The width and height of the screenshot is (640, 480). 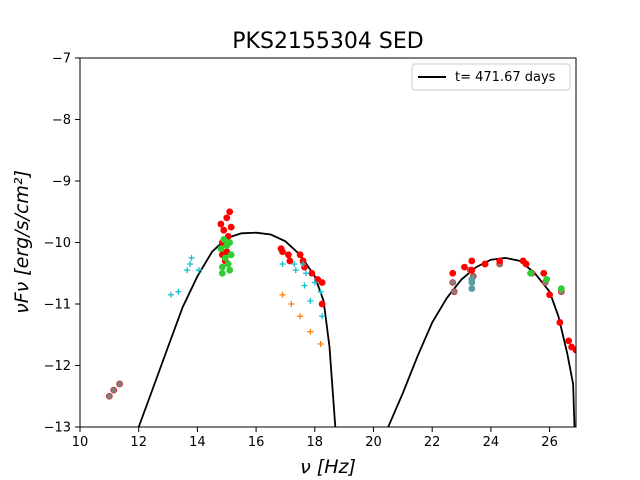 What do you see at coordinates (373, 442) in the screenshot?
I see `x-tick-label: 20` at bounding box center [373, 442].